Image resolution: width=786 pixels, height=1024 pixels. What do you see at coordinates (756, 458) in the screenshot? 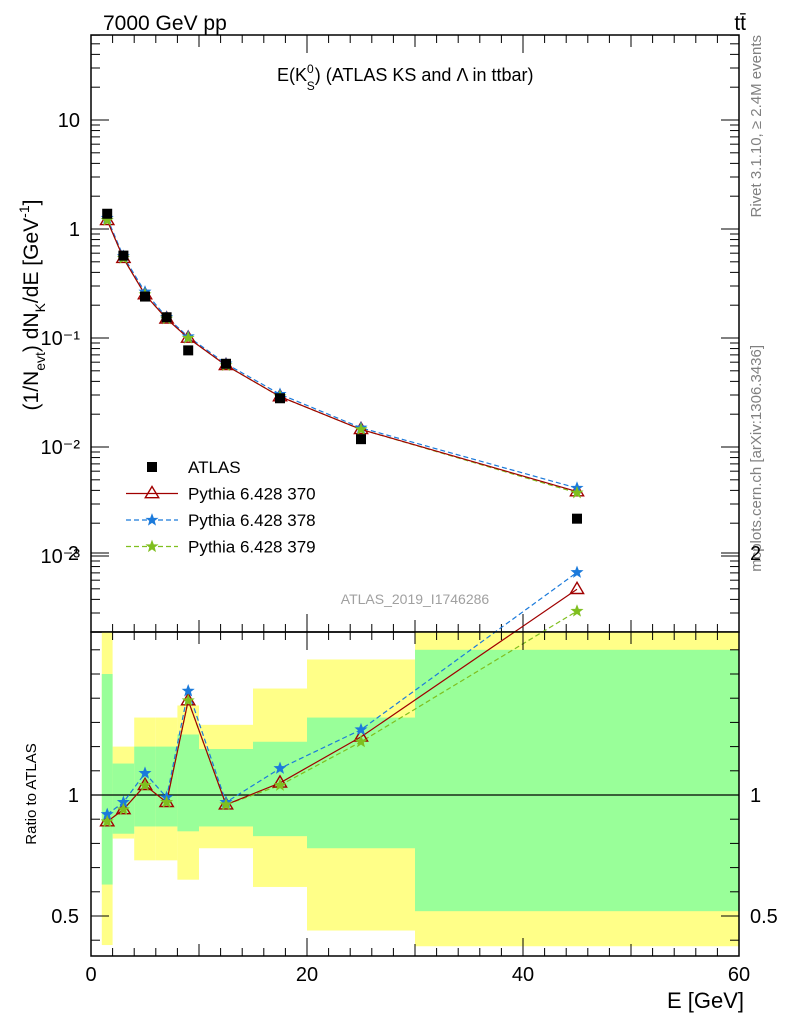
I see `mcplots-label: mcplots.cern.ch [arXiv:1306.3436]` at bounding box center [756, 458].